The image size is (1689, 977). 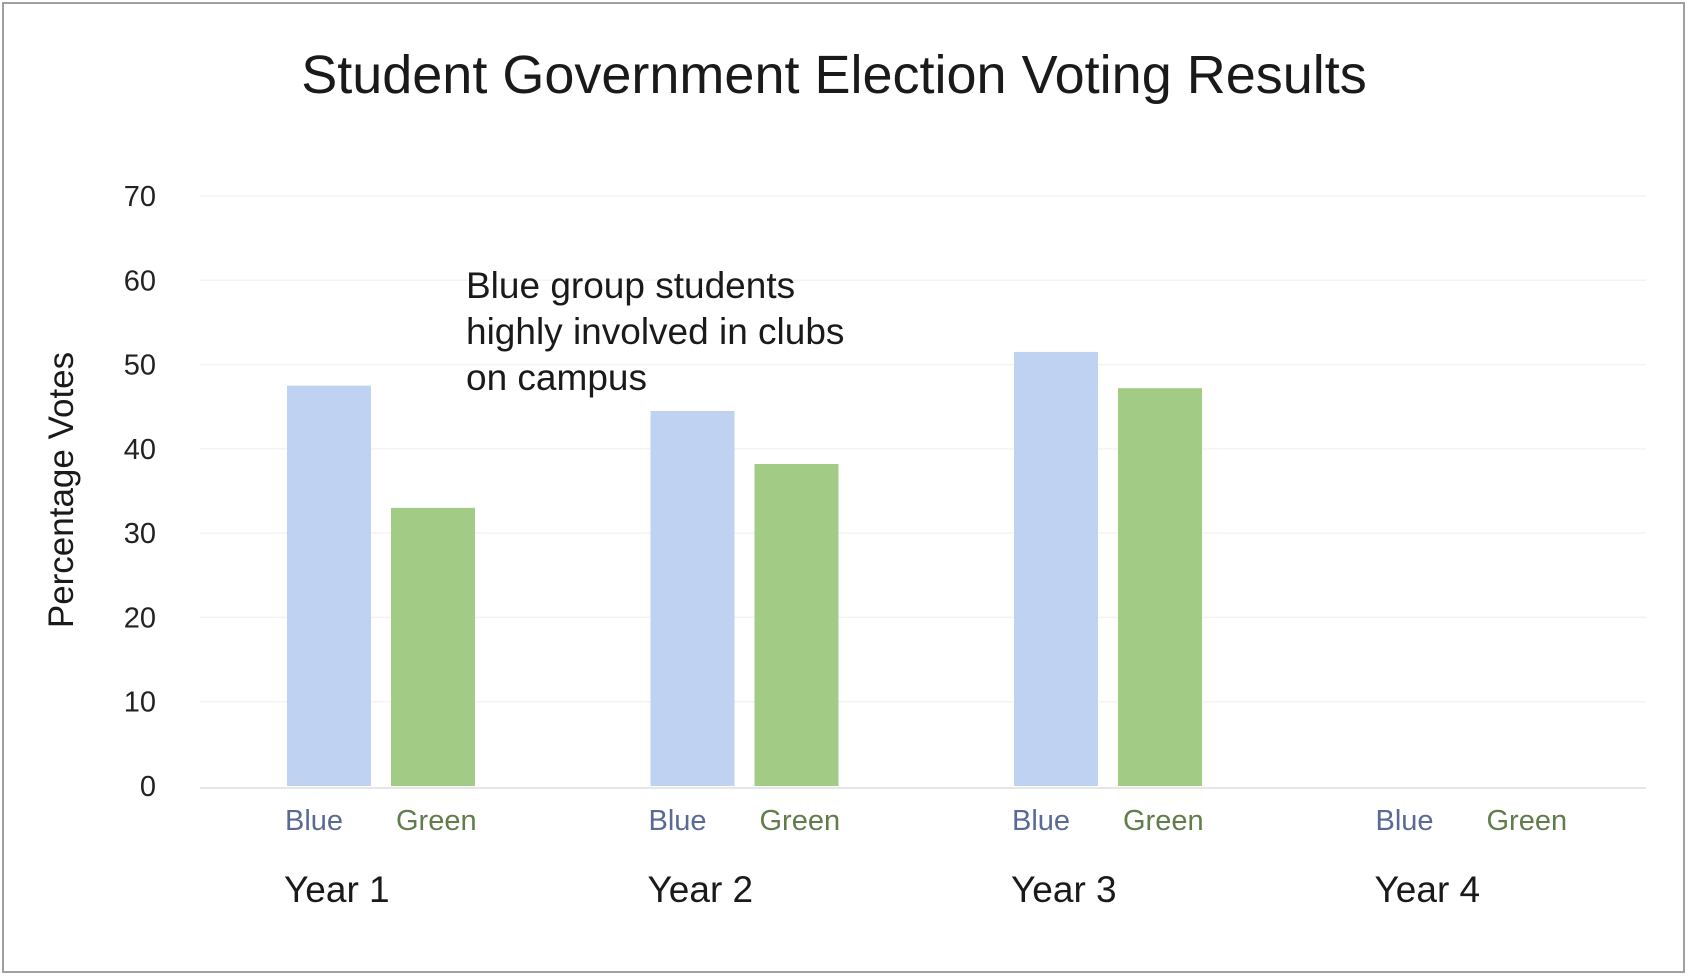 I want to click on y-axis-label: Percentage Votes, so click(x=61, y=490).